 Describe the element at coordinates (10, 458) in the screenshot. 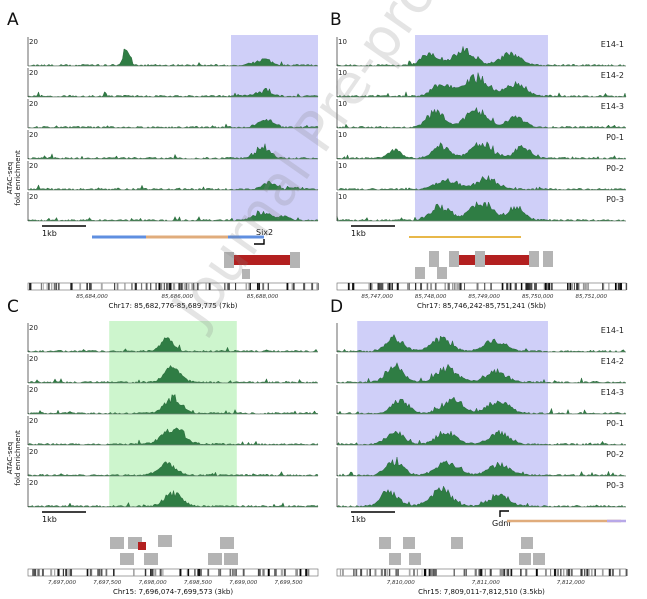

I see `y-axis-label-line1: ATAC-seq` at that location.